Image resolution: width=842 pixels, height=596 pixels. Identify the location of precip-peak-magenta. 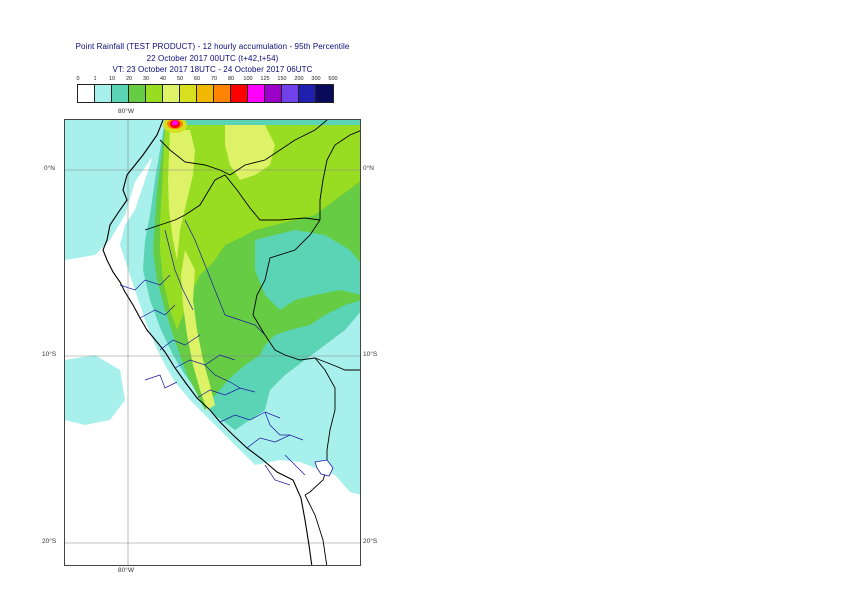
(175, 123).